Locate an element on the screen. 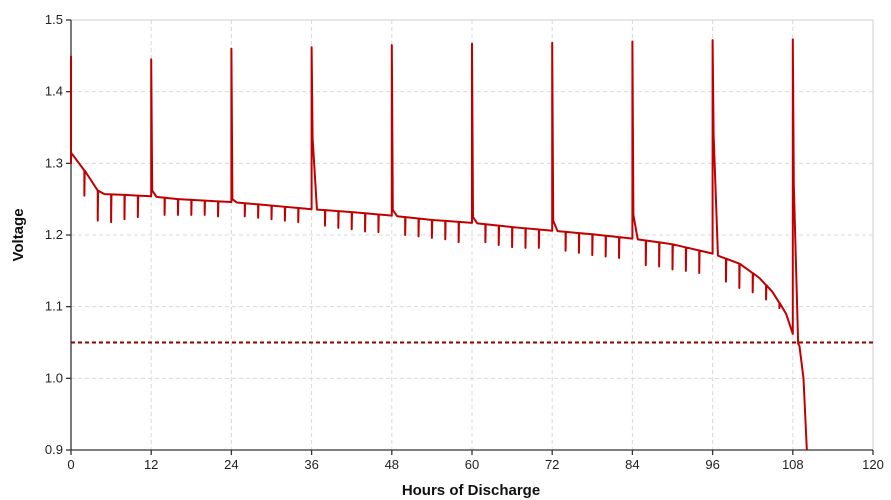  x-tick-label: 60 is located at coordinates (472, 464).